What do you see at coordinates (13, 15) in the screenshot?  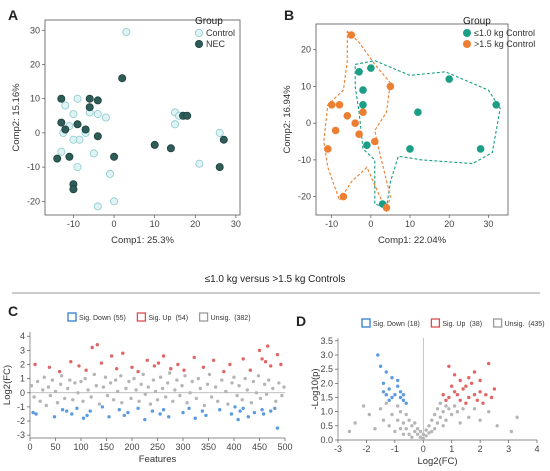 I see `panel-letter-a: A` at bounding box center [13, 15].